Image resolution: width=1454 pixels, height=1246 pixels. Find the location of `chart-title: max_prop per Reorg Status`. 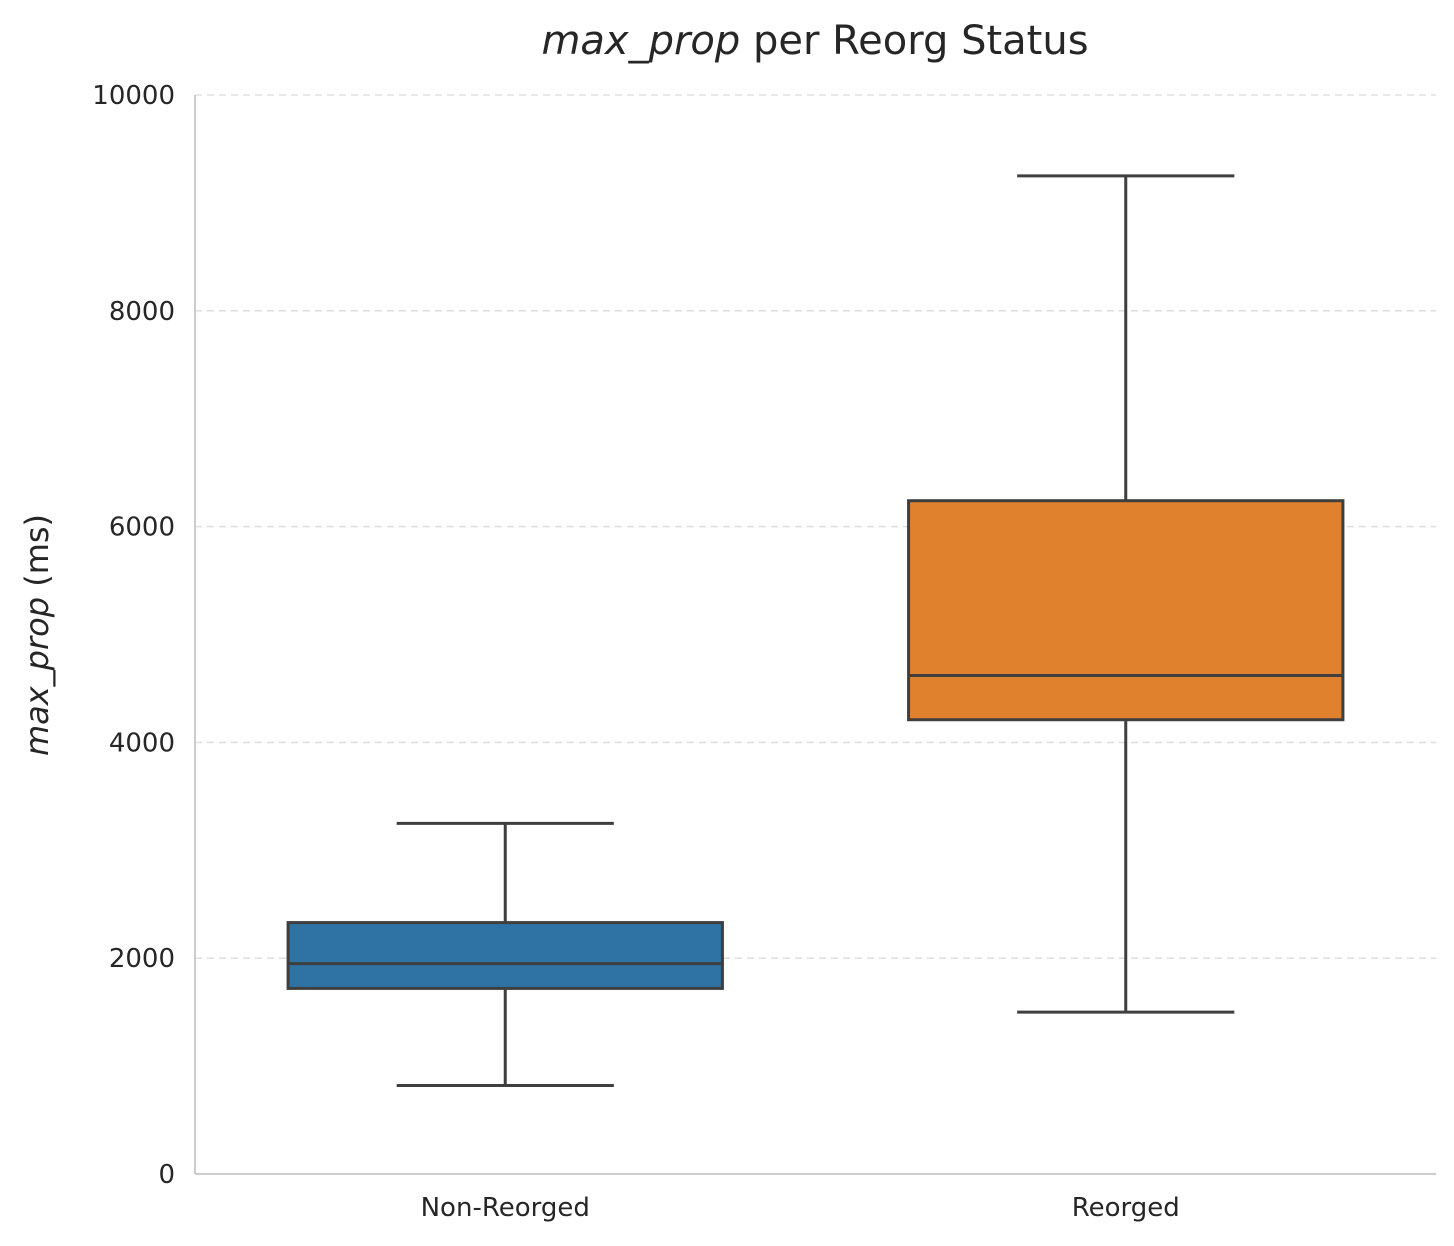

chart-title: max_prop per Reorg Status is located at coordinates (814, 41).